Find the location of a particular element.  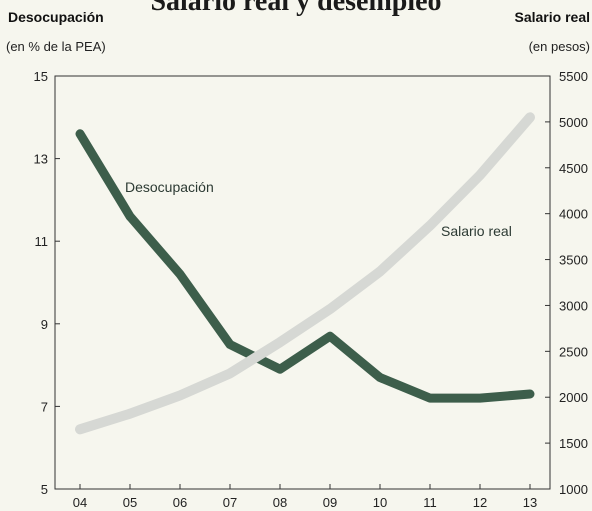

x-tick-label: 13 is located at coordinates (530, 502).